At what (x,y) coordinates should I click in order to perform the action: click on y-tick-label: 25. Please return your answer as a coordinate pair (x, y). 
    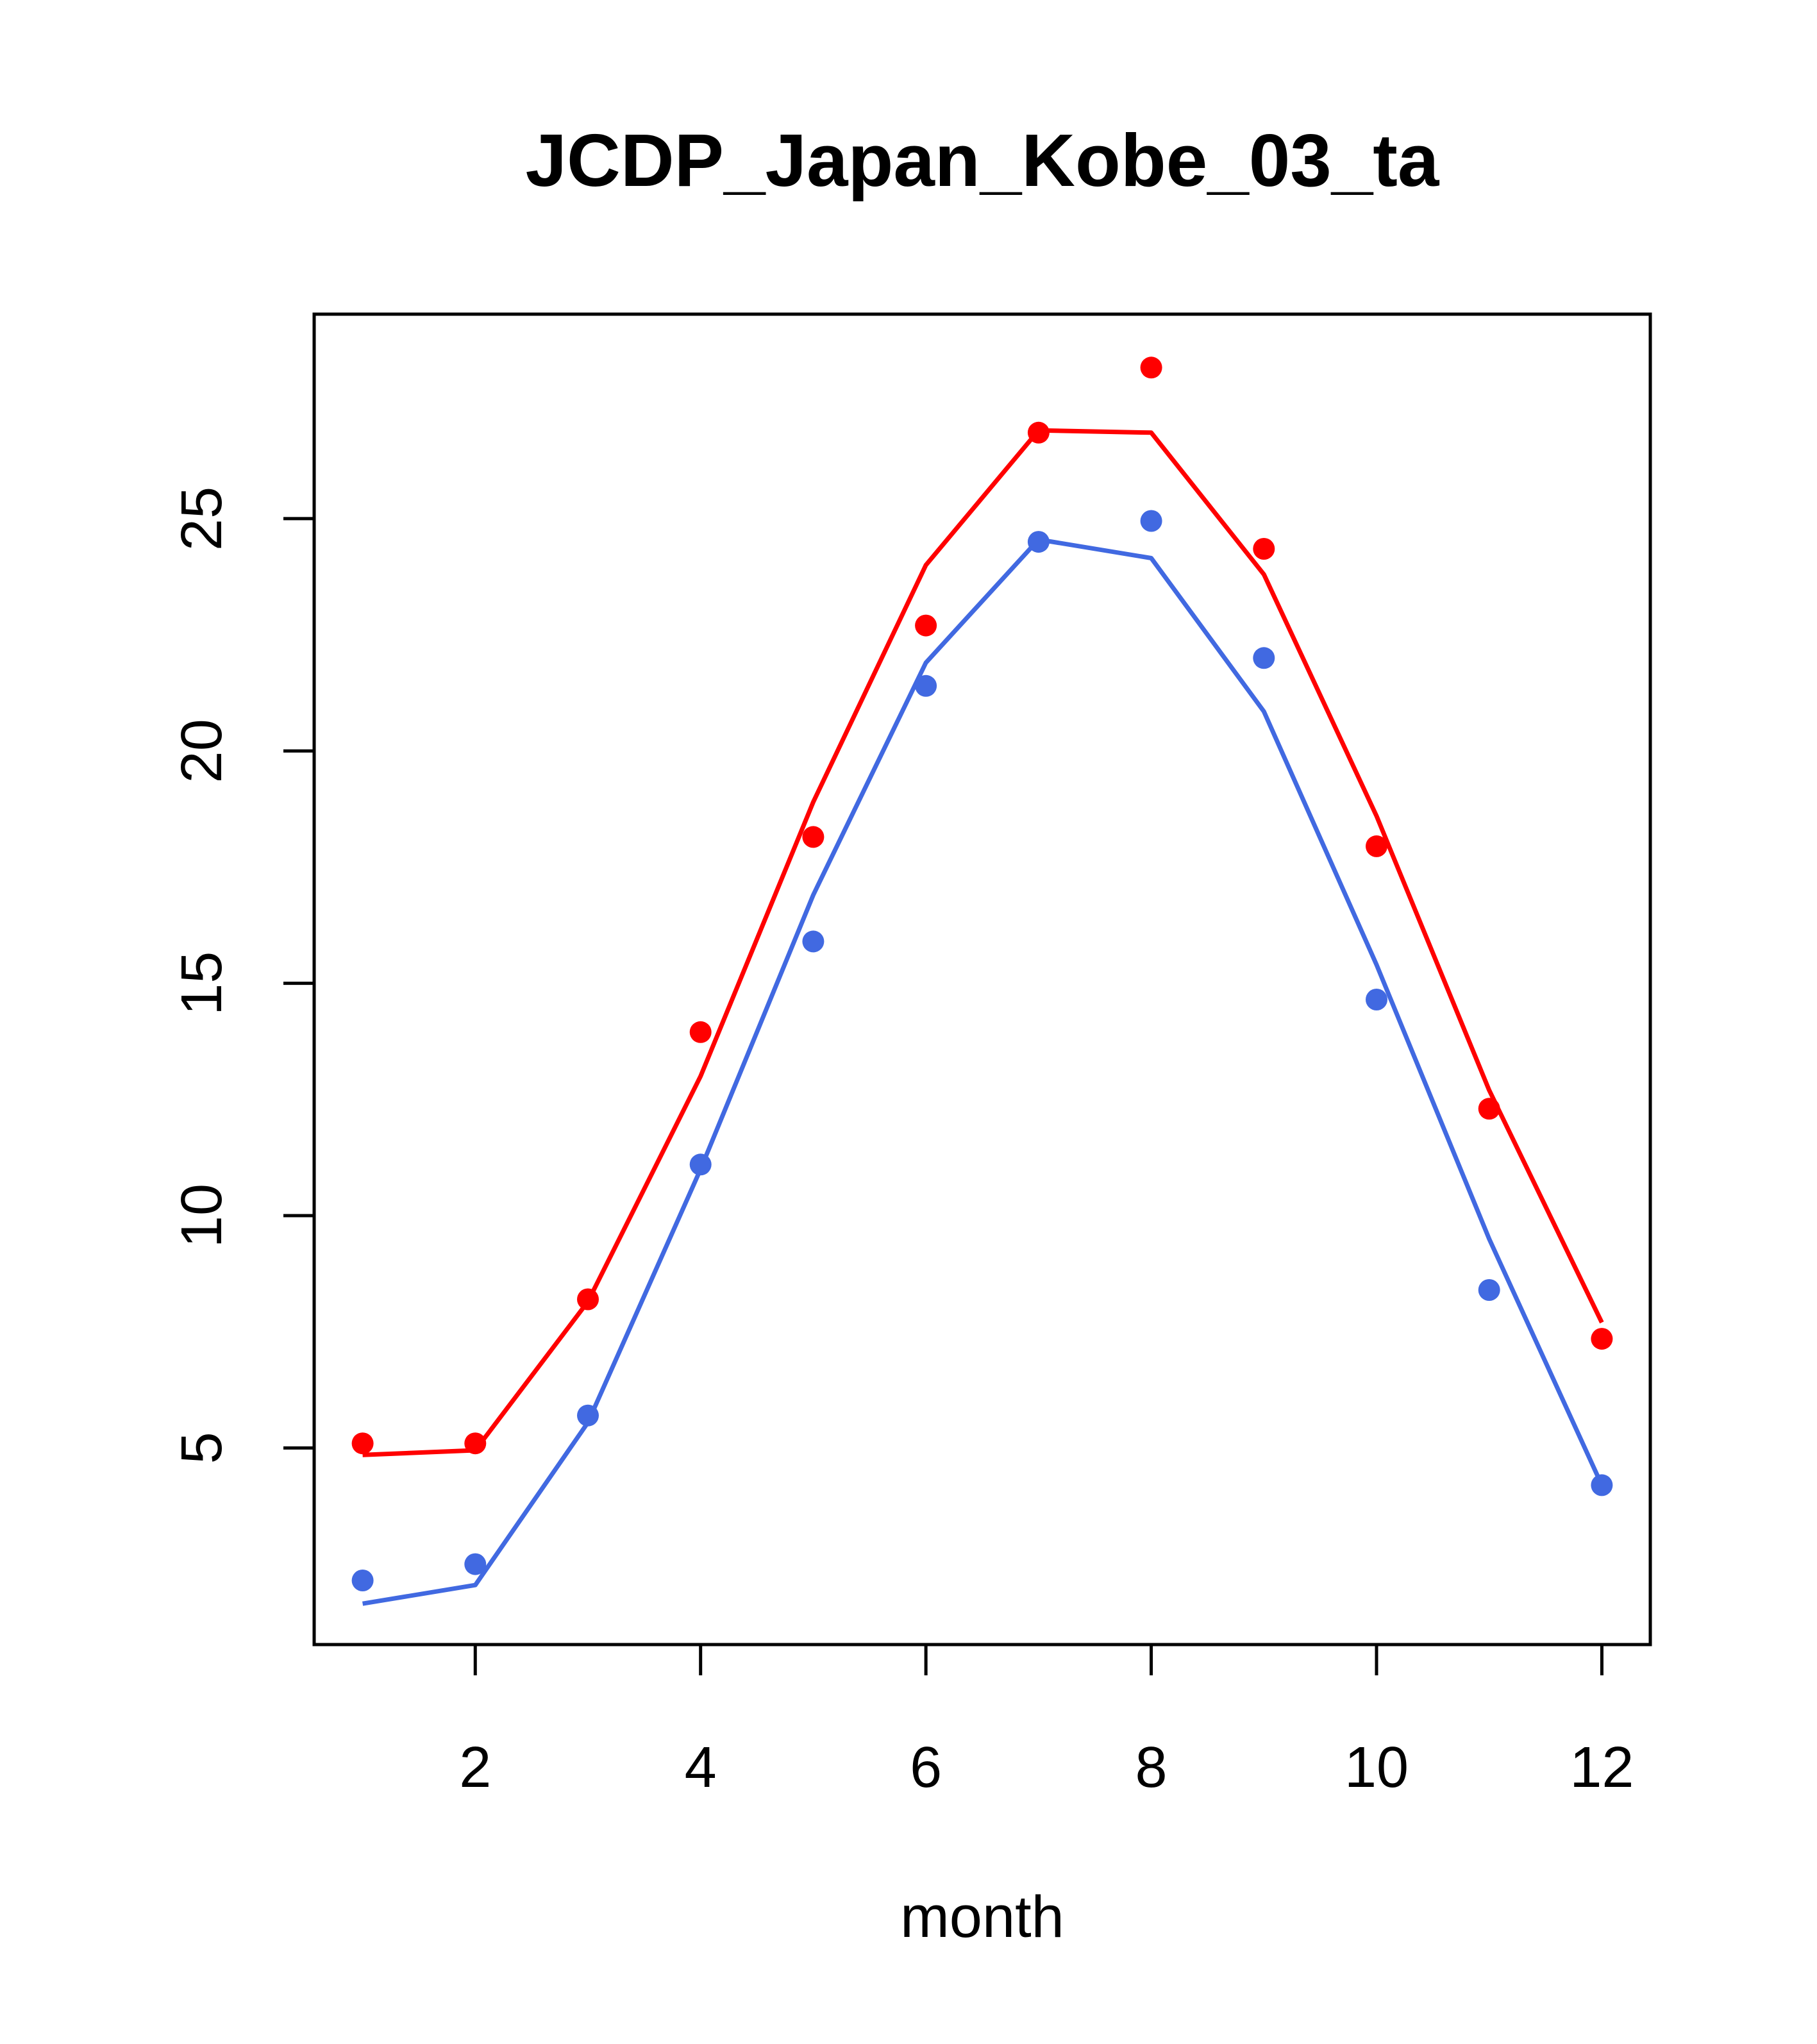
    Looking at the image, I should click on (202, 519).